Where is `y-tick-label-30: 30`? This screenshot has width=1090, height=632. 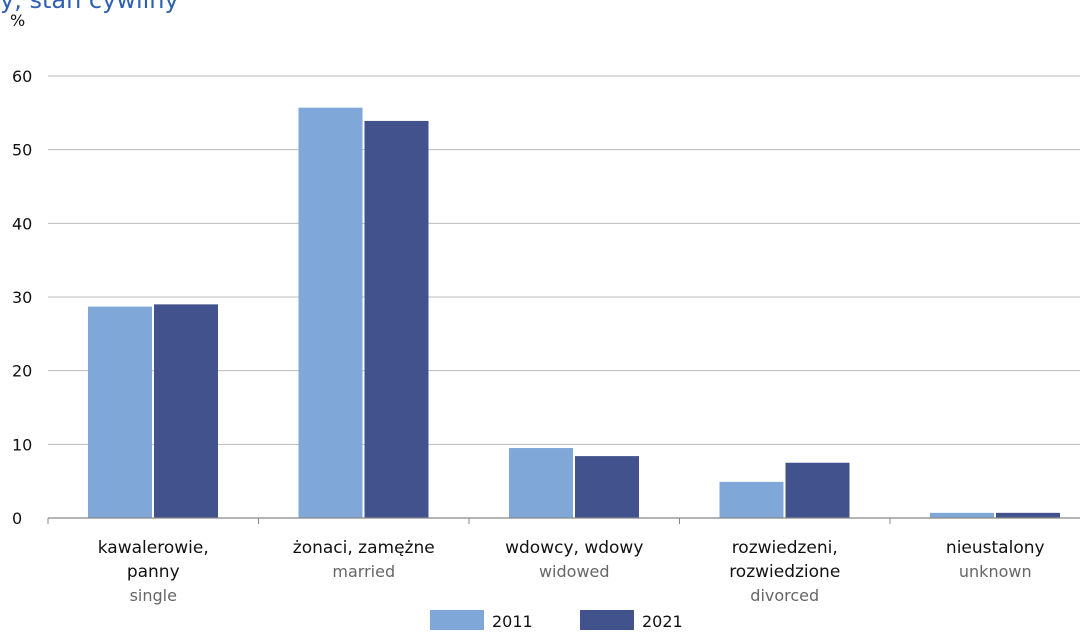
y-tick-label-30: 30 is located at coordinates (22, 297).